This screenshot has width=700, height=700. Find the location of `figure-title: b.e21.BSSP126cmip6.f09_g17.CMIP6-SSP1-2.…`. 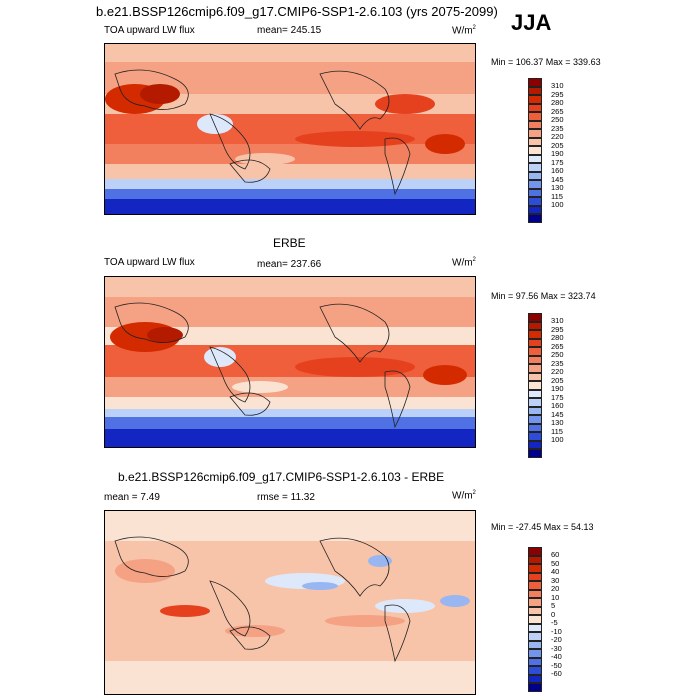

figure-title: b.e21.BSSP126cmip6.f09_g17.CMIP6-SSP1-2.… is located at coordinates (297, 11).